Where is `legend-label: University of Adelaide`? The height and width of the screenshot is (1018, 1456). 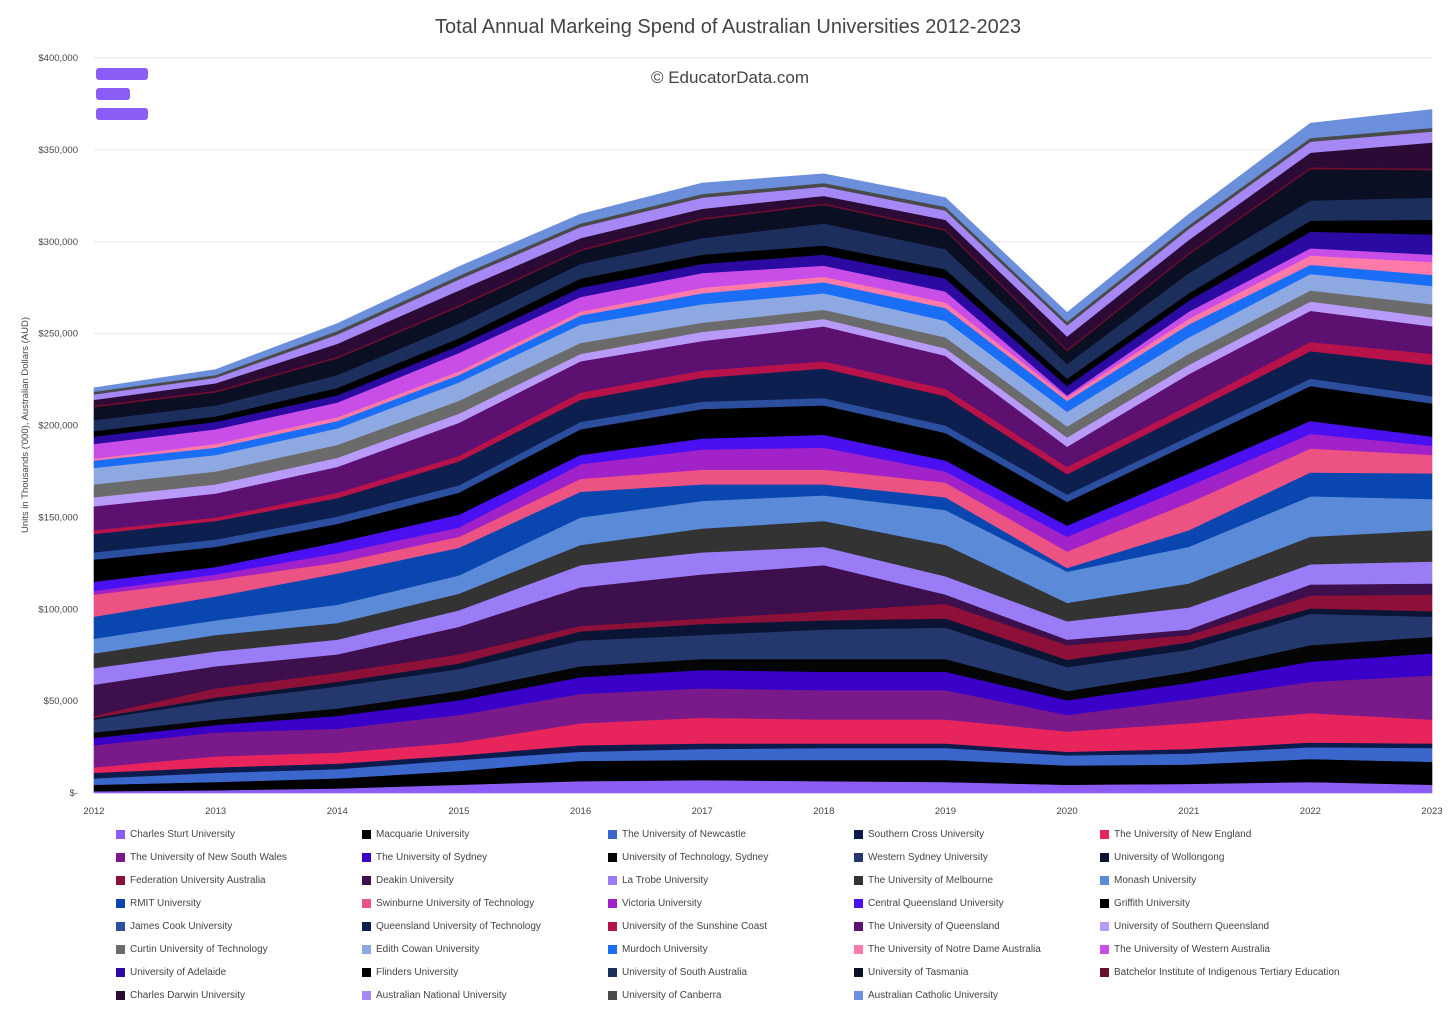
legend-label: University of Adelaide is located at coordinates (178, 972).